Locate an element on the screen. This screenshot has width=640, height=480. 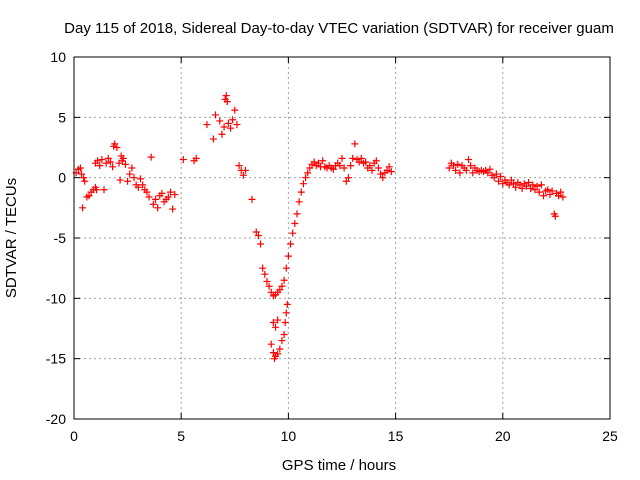
x-tick-label: 20 is located at coordinates (503, 436).